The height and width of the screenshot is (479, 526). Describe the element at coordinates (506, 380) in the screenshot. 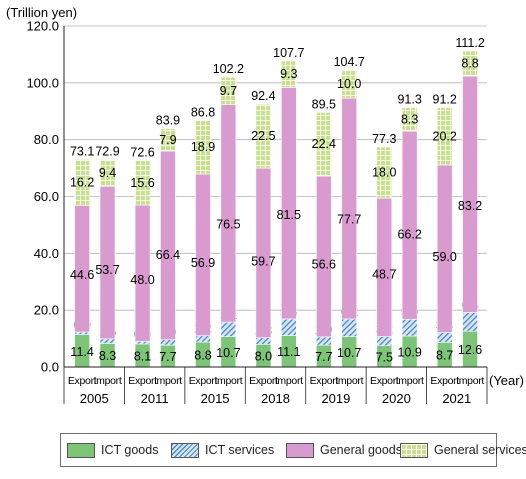

I see `x-axis-unit-label: (Year)` at that location.